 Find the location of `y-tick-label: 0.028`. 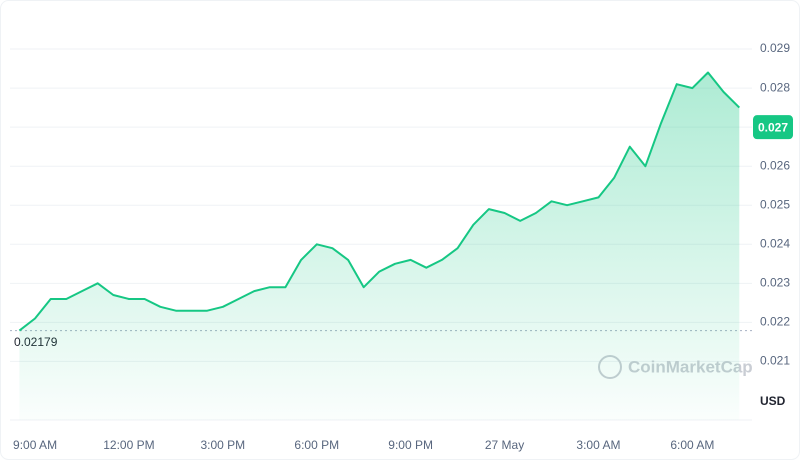

y-tick-label: 0.028 is located at coordinates (775, 87).